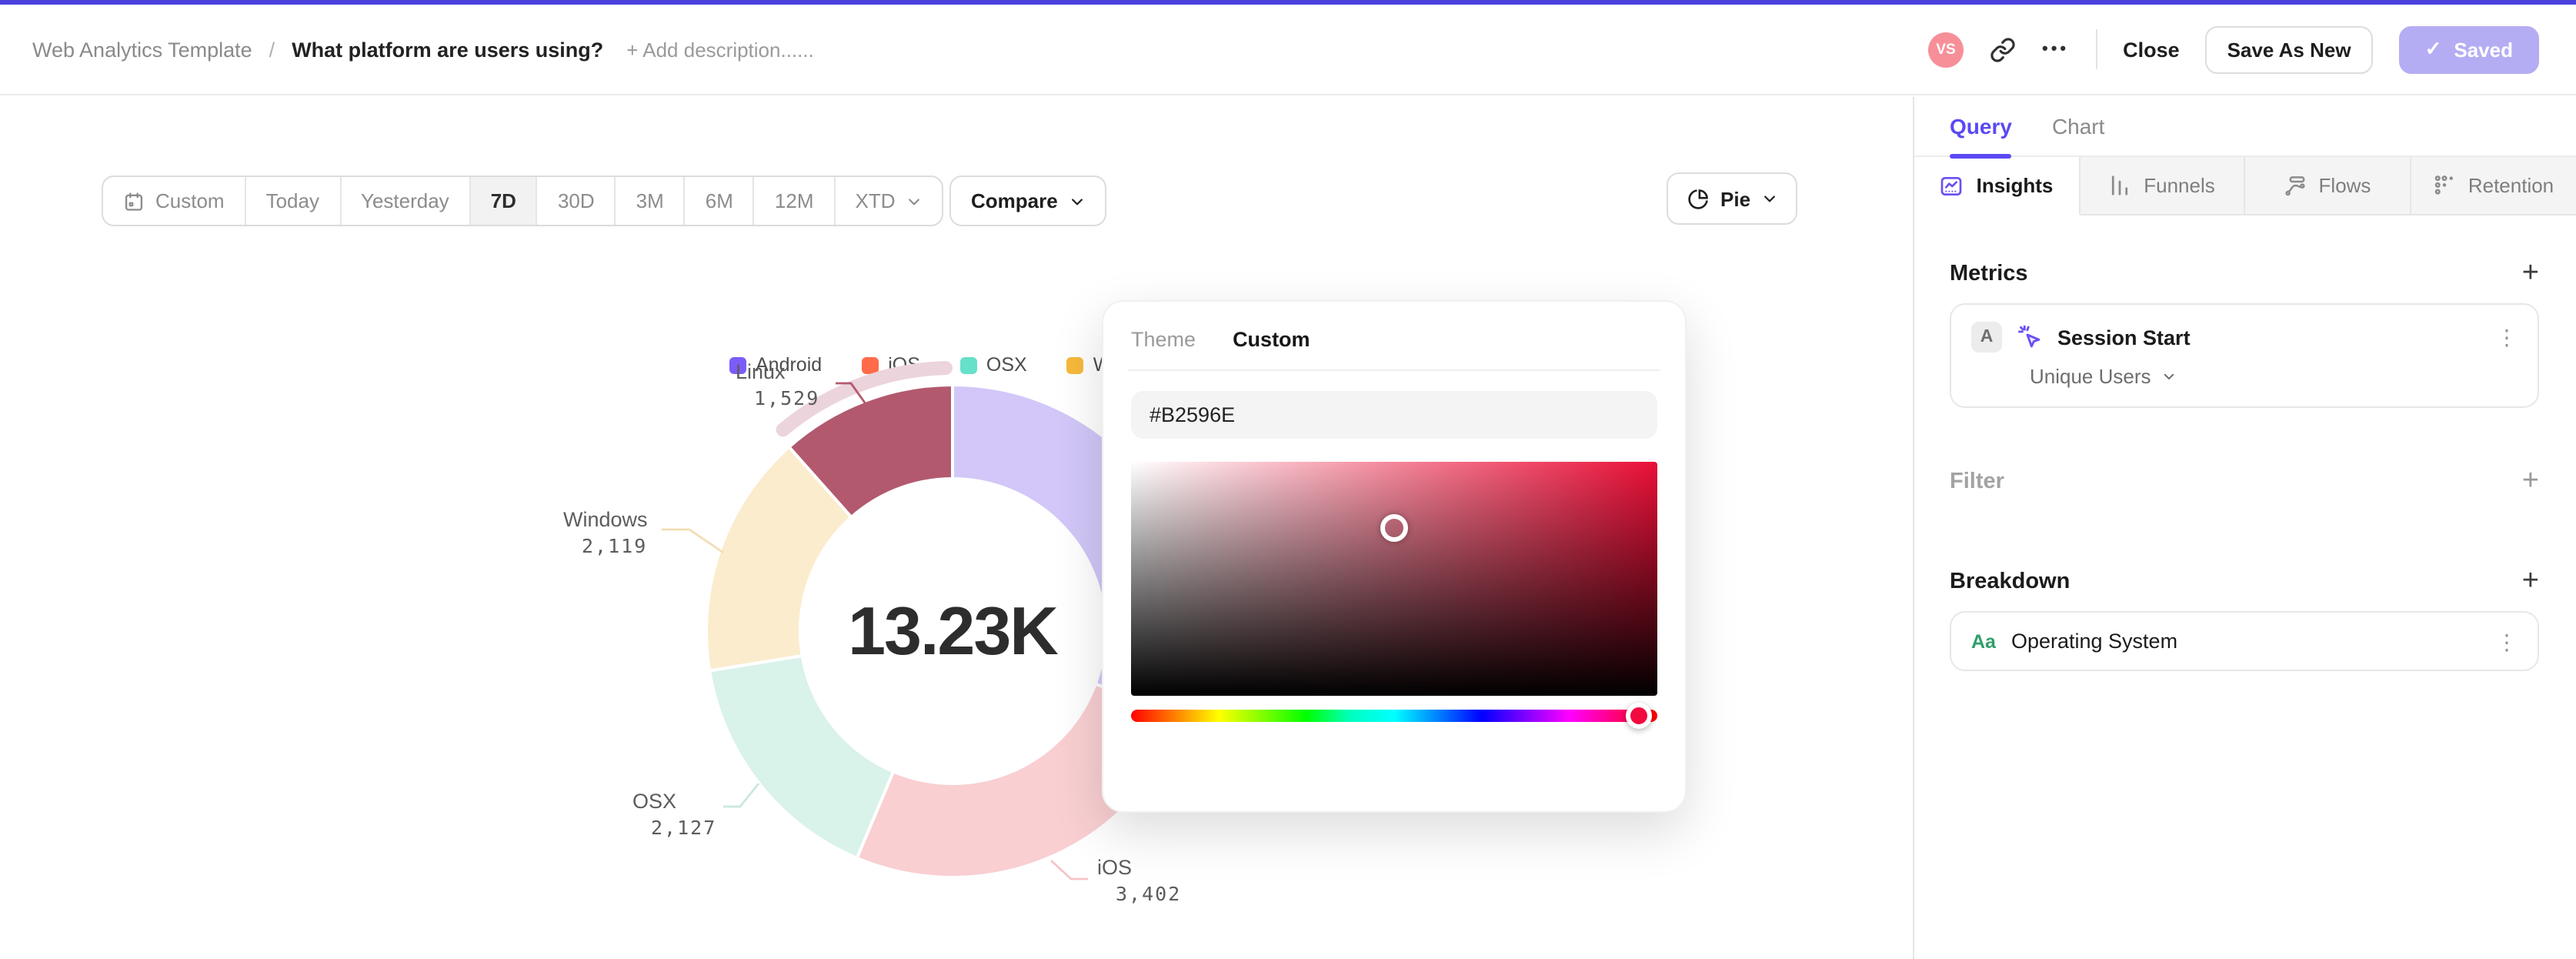 This screenshot has width=2576, height=959. Describe the element at coordinates (1288, 2) in the screenshot. I see `accent-top-stripe` at that location.